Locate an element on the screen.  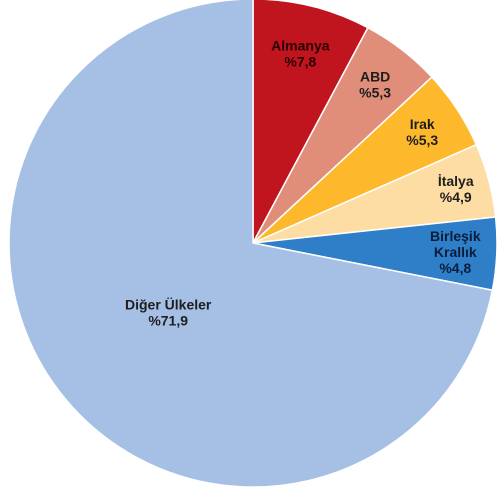
slice-name-label: ABD is located at coordinates (375, 77).